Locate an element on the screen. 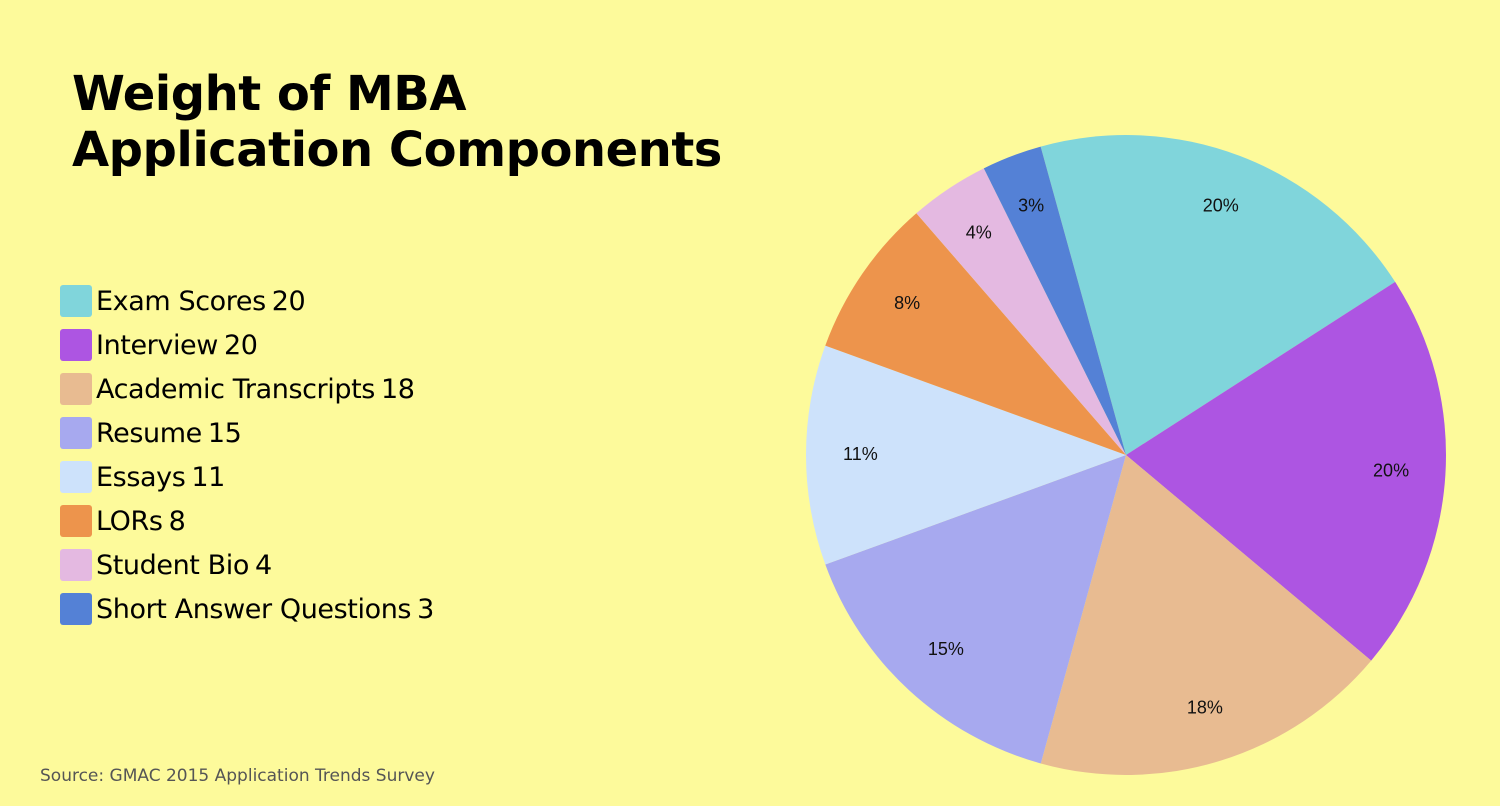 The image size is (1500, 806). legend-category: Resume is located at coordinates (149, 433).